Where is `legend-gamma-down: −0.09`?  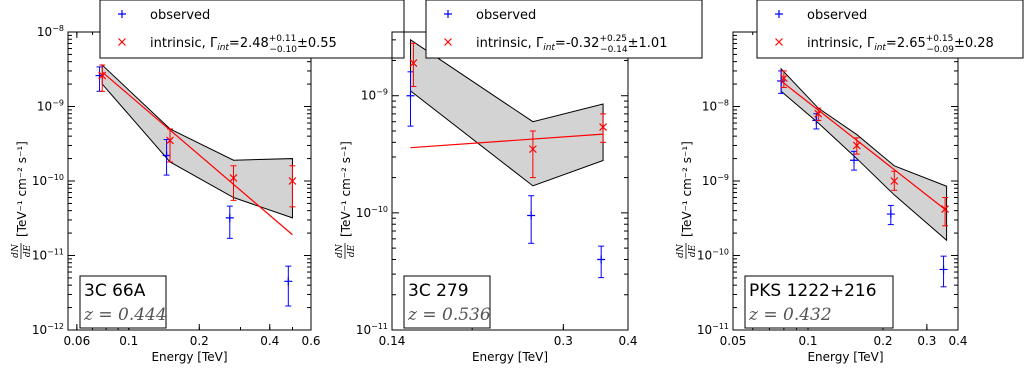
legend-gamma-down: −0.09 is located at coordinates (940, 50).